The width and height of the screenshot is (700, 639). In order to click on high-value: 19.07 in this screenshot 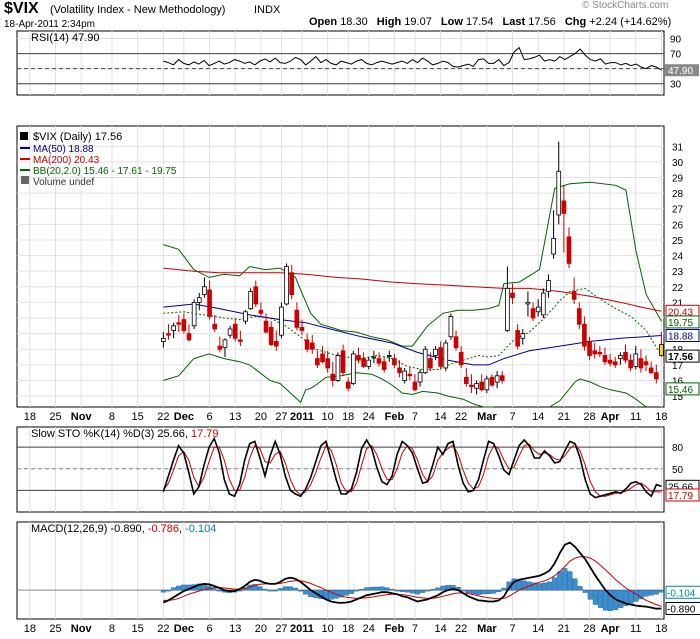, I will do `click(418, 22)`.